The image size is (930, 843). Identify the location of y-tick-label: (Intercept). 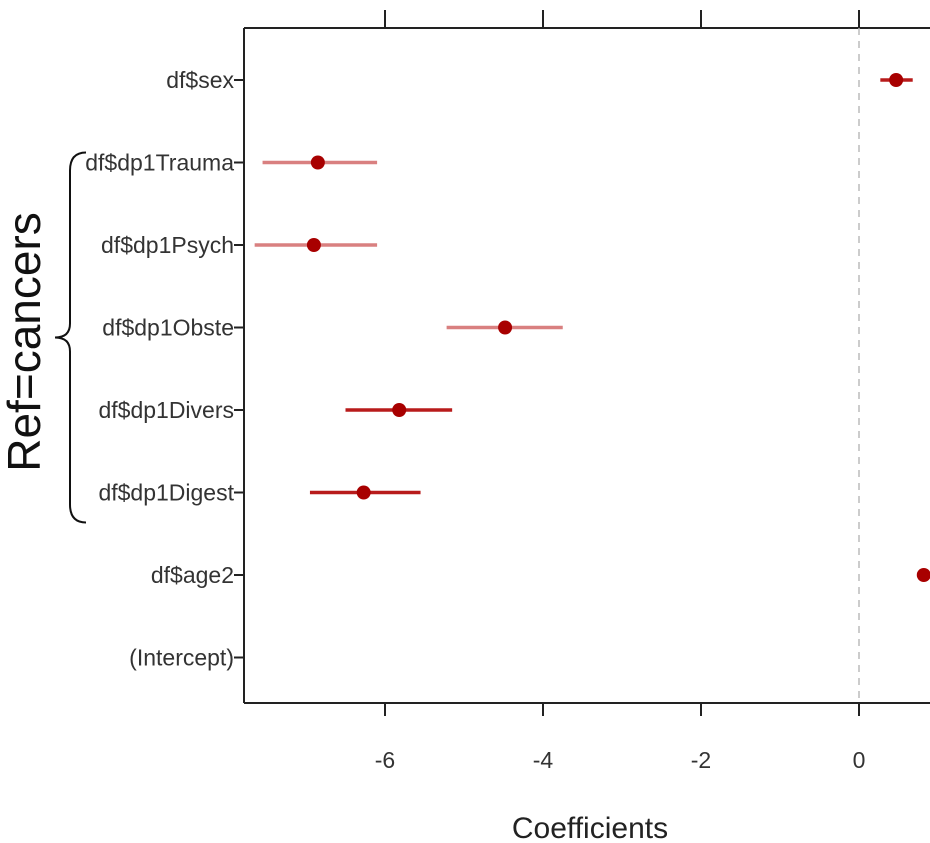
(181, 658).